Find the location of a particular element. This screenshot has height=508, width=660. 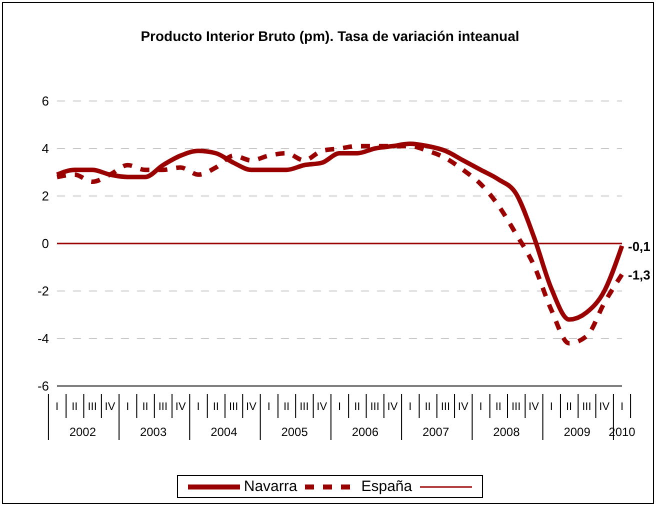

text: 2003 is located at coordinates (153, 432).